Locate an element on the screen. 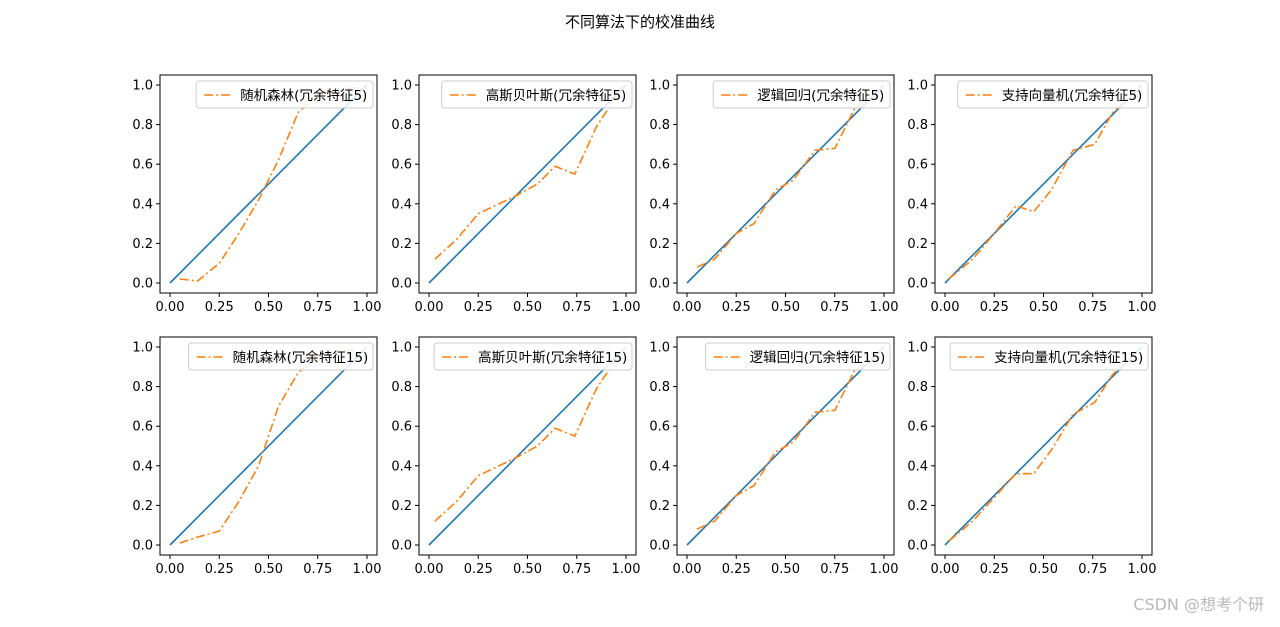 Image resolution: width=1280 pixels, height=627 pixels. legend-label: 逻辑回归(冗余特征15) is located at coordinates (818, 357).